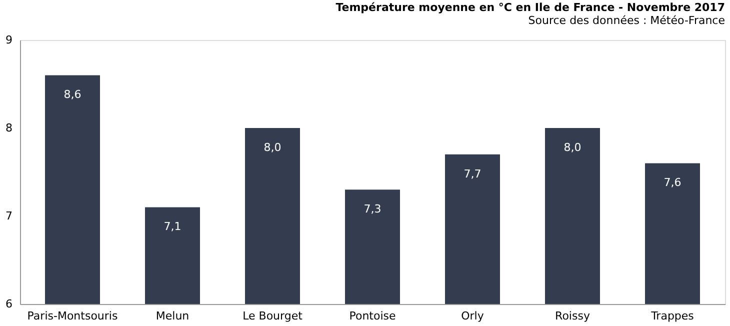  What do you see at coordinates (273, 316) in the screenshot?
I see `x-tick-label: Le Bourget` at bounding box center [273, 316].